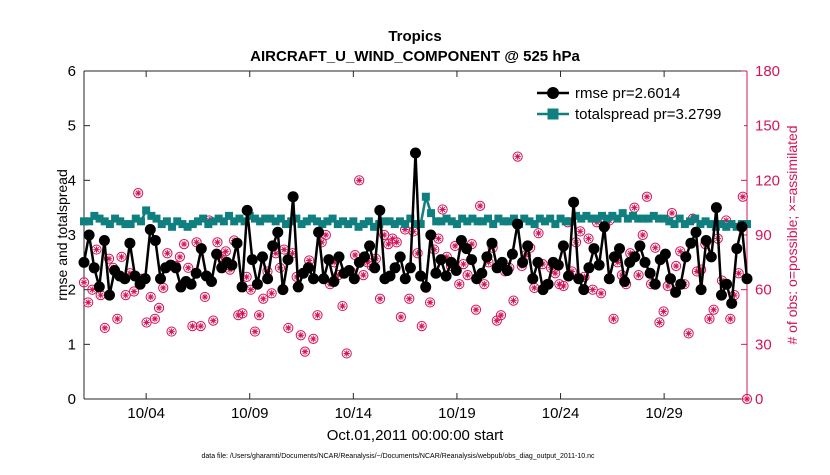 The width and height of the screenshot is (830, 475). Describe the element at coordinates (648, 114) in the screenshot. I see `legend-spread-label: totalspread pr=3.2799` at that location.